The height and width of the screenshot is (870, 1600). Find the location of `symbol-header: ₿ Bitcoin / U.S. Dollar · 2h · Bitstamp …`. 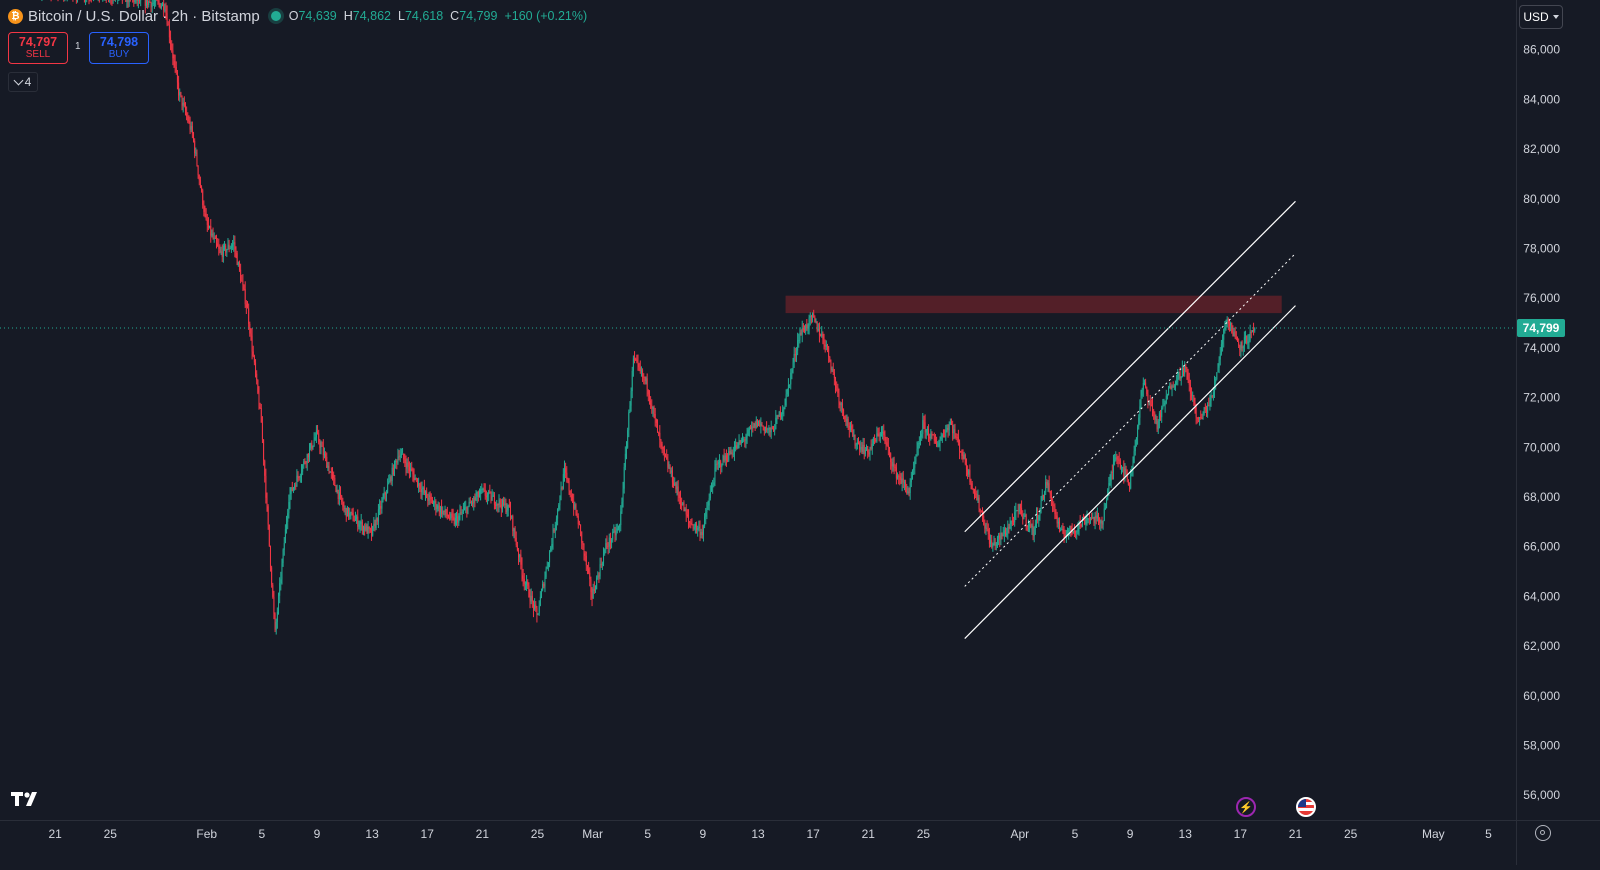

symbol-header: ₿ Bitcoin / U.S. Dollar · 2h · Bitstamp … is located at coordinates (297, 16).